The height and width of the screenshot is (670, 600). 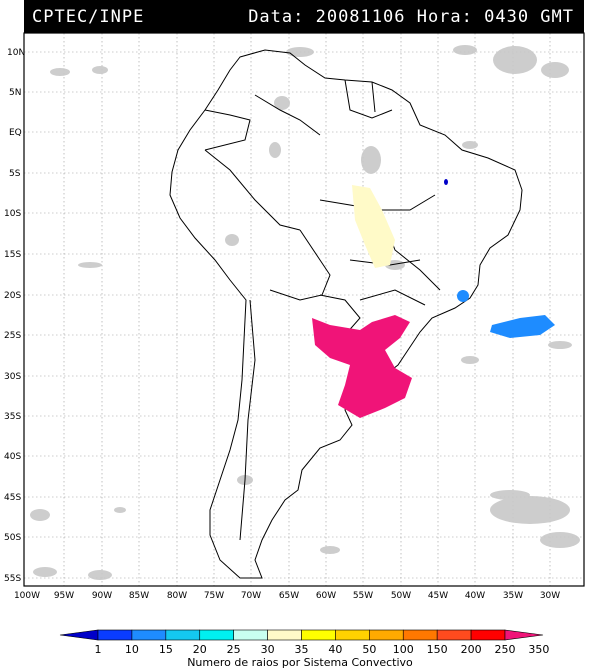 What do you see at coordinates (433, 298) in the screenshot?
I see `convective-systems` at bounding box center [433, 298].